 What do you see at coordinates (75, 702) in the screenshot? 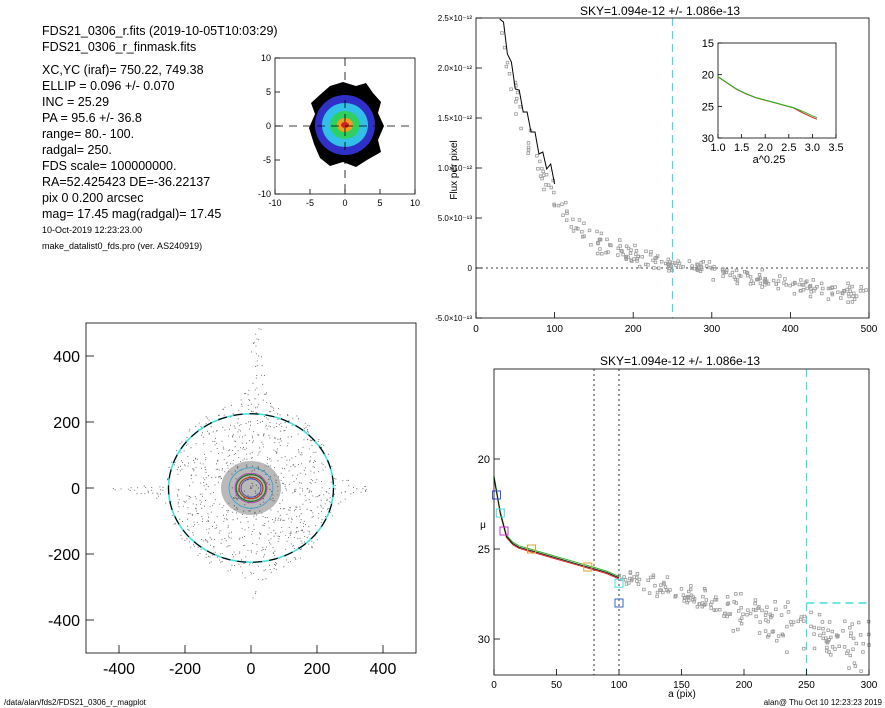
I see `footer-path: /data/alan/fds2/FDS21_0306_r_magplot` at bounding box center [75, 702].